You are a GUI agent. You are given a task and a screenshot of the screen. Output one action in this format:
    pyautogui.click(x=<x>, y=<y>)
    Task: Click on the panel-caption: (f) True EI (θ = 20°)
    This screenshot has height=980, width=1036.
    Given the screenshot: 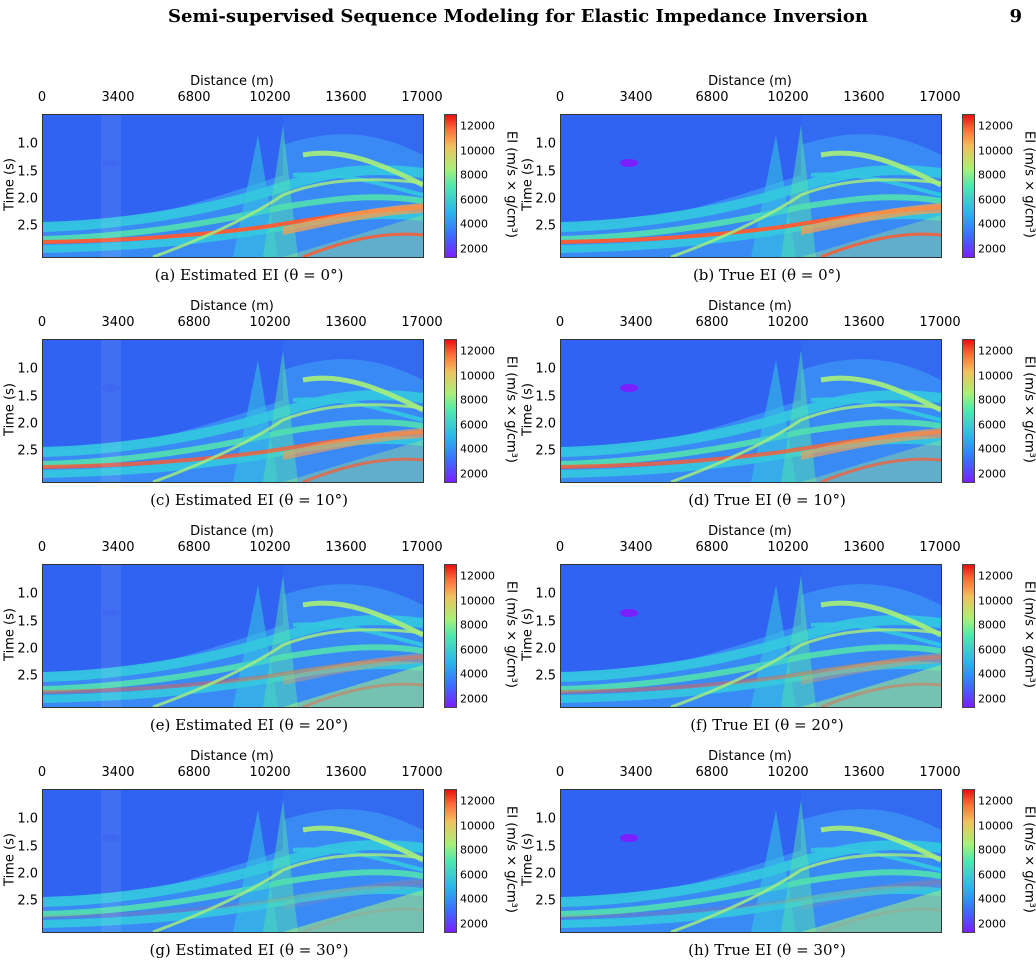 What is the action you would take?
    pyautogui.click(x=767, y=725)
    